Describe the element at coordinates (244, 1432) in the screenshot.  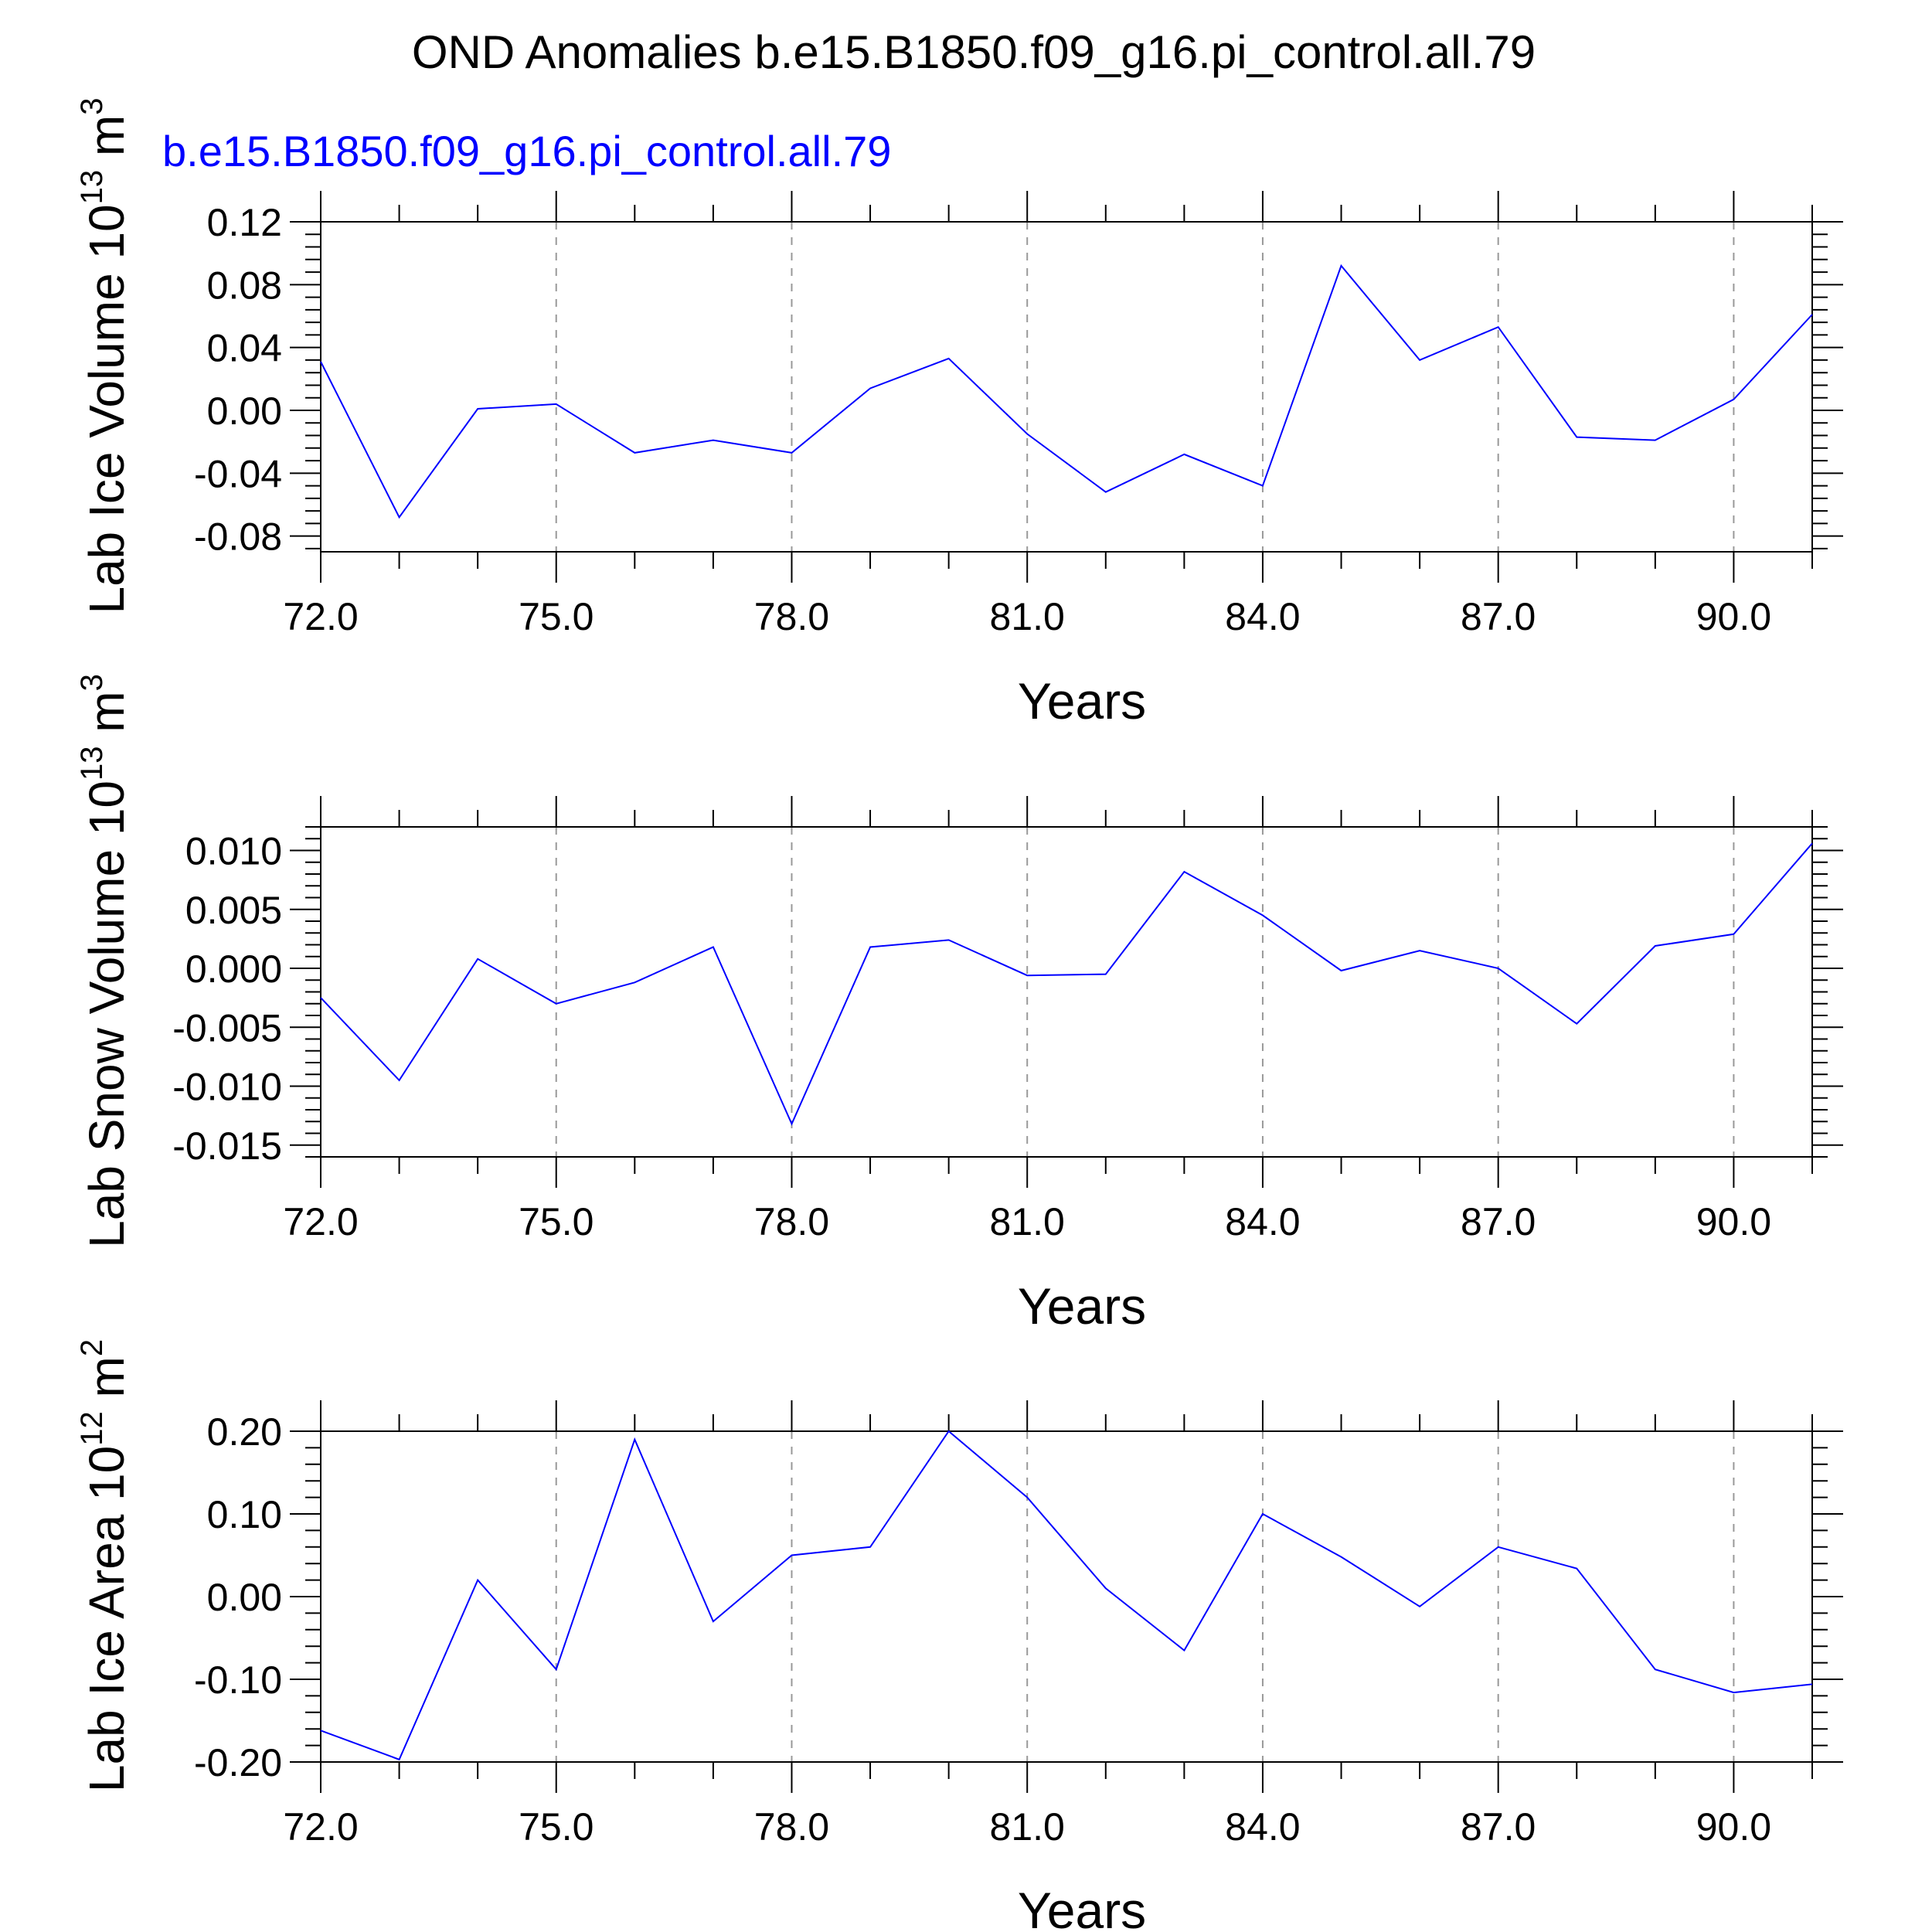
I see `y-tick-label: 0.20` at that location.